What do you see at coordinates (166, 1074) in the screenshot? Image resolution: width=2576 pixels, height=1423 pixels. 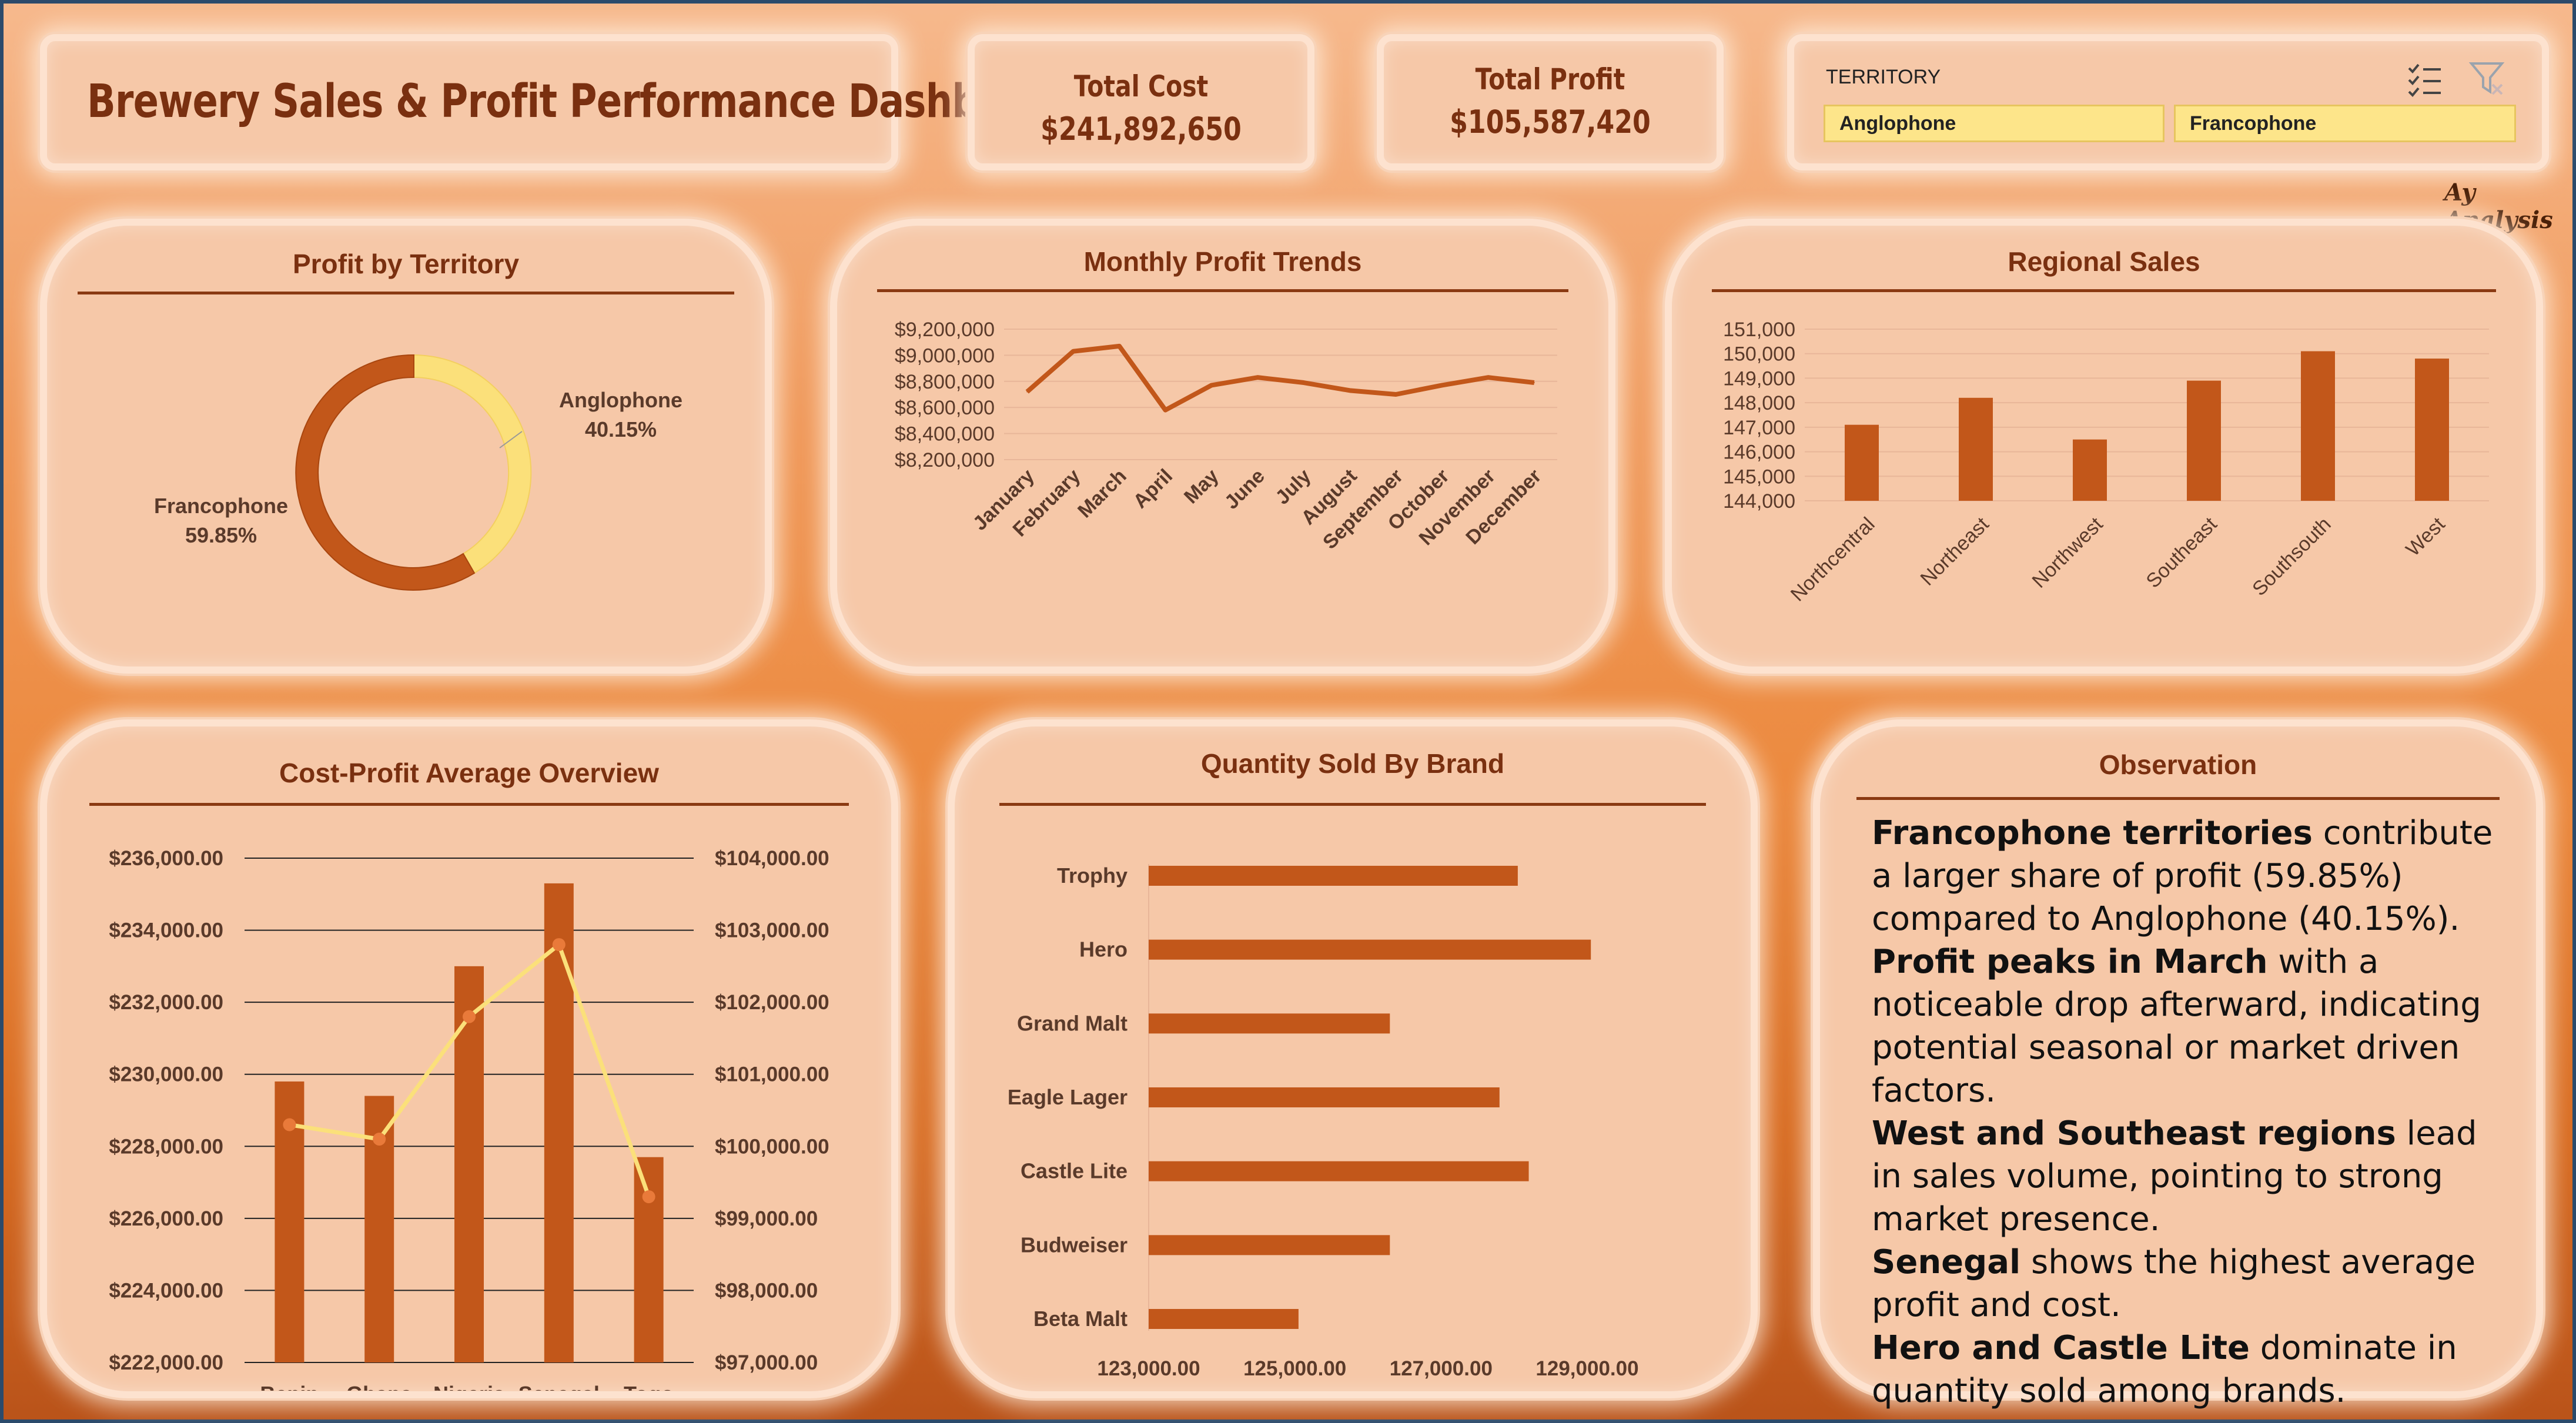 I see `left-tick-label: $230,000.00` at bounding box center [166, 1074].